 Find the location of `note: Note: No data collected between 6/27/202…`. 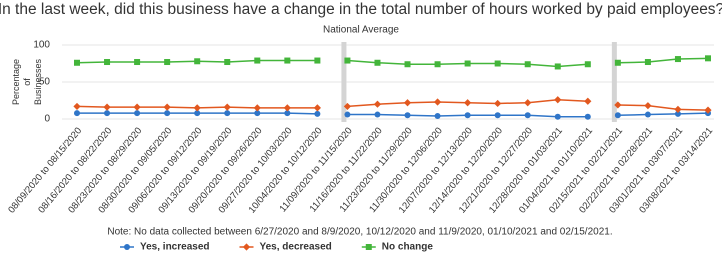

note: Note: No data collected between 6/27/202… is located at coordinates (359, 232).